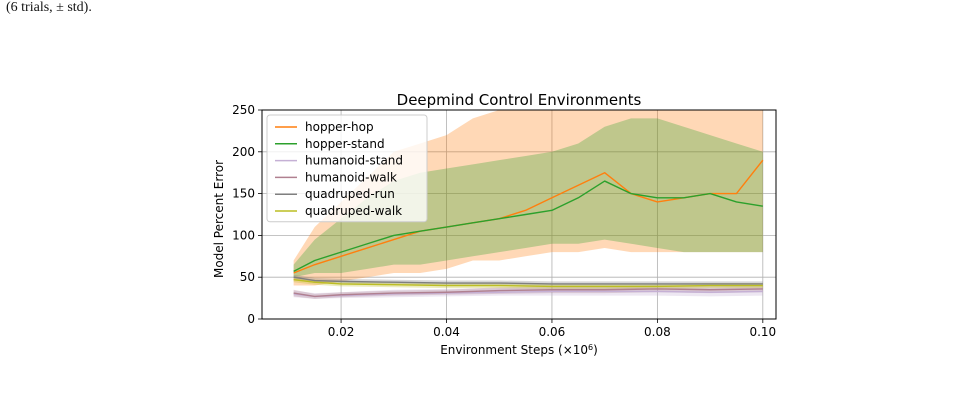 The image size is (975, 401). Describe the element at coordinates (243, 110) in the screenshot. I see `y-tick-label: 250` at that location.